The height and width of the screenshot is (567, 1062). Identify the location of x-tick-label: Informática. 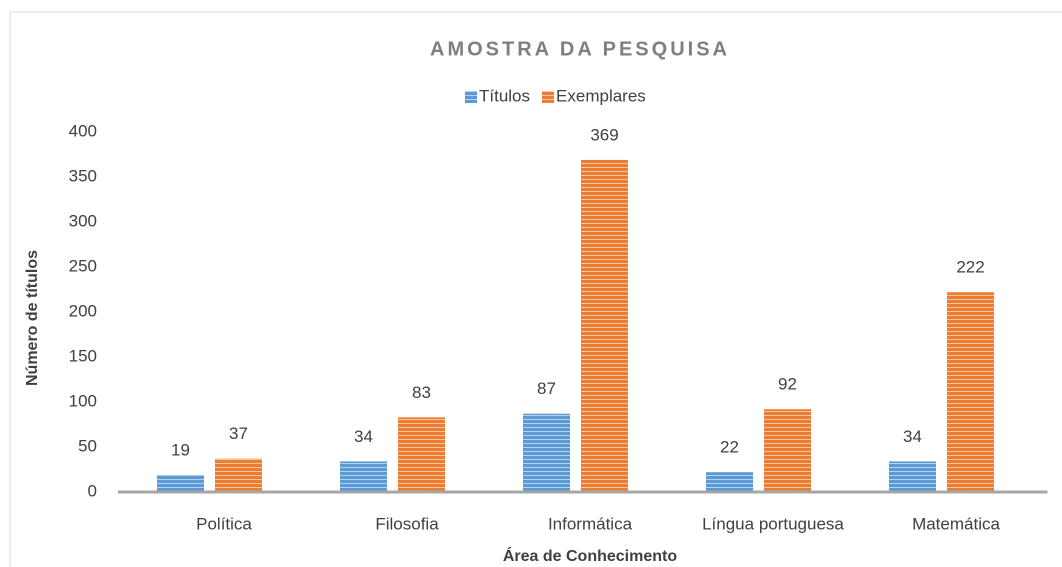
(590, 523).